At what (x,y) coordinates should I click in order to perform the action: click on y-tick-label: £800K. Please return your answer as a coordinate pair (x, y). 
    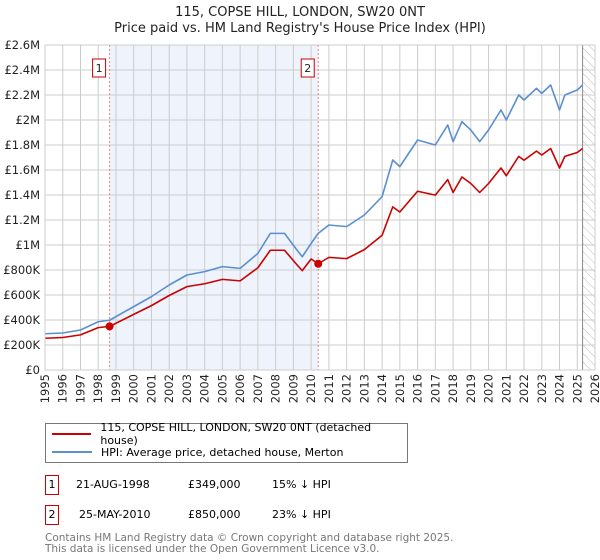
    Looking at the image, I should click on (21, 270).